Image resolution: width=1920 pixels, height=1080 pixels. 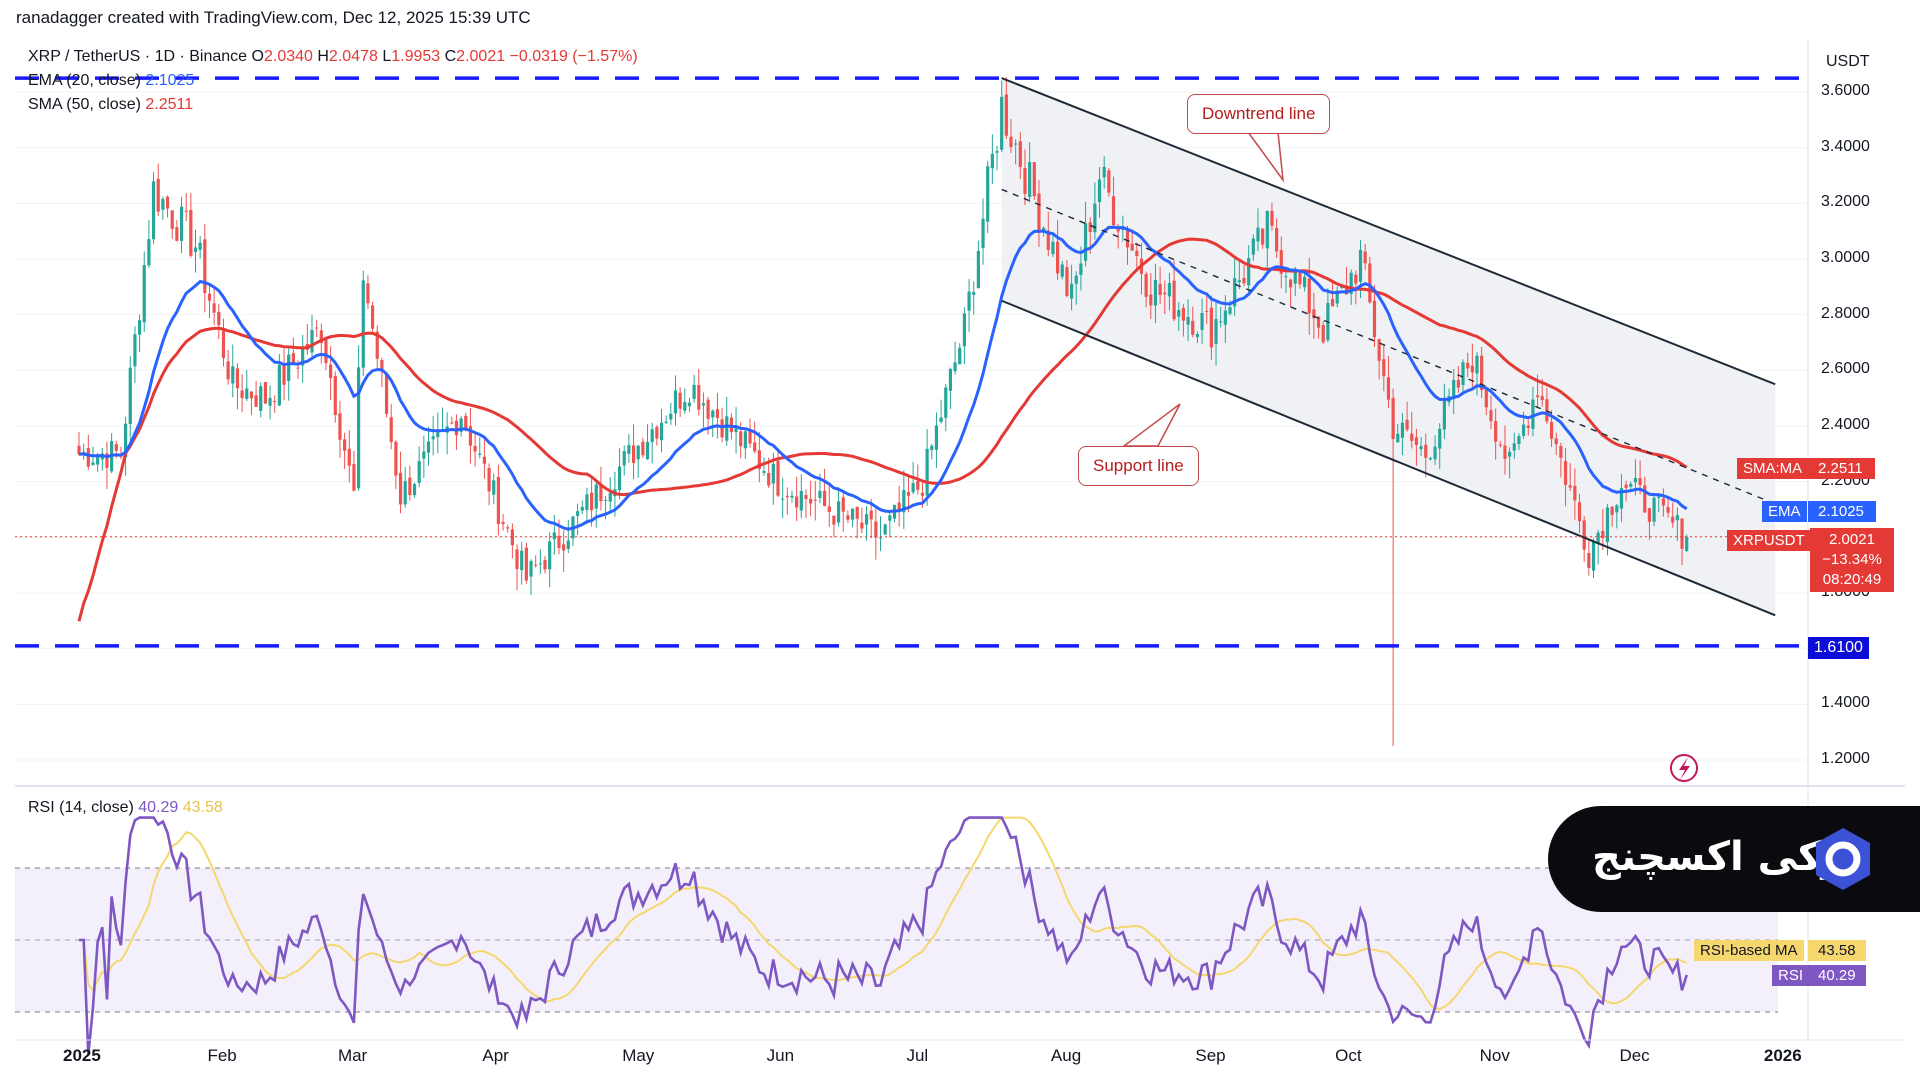 What do you see at coordinates (1837, 975) in the screenshot?
I see `rsi-axis-value: 40.29` at bounding box center [1837, 975].